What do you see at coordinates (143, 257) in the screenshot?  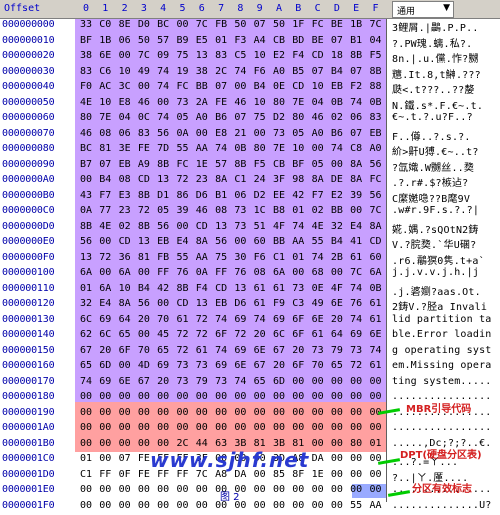 I see `hex-byte: 81` at bounding box center [143, 257].